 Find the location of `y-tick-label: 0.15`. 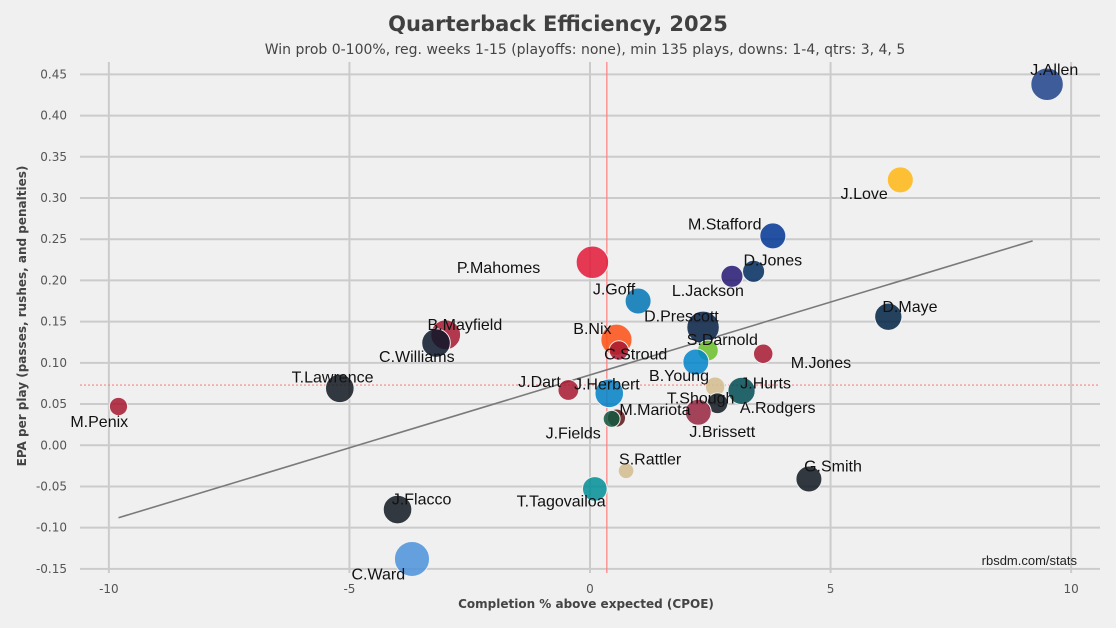

y-tick-label: 0.15 is located at coordinates (53, 322).